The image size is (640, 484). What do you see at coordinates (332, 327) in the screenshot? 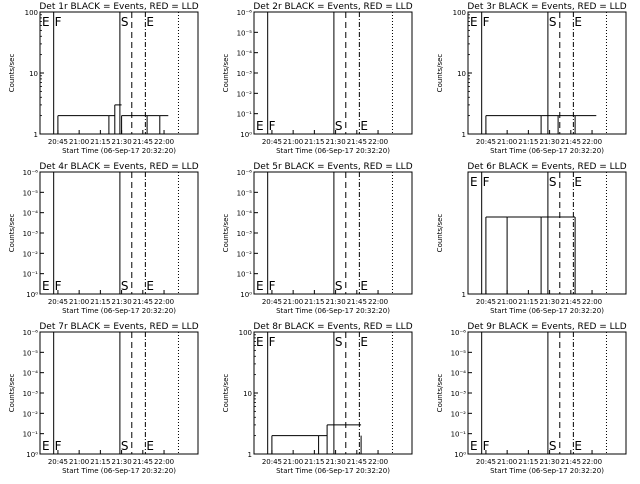
I see `panel-title: Det 8r BLACK = Events, RED = LLD` at bounding box center [332, 327].